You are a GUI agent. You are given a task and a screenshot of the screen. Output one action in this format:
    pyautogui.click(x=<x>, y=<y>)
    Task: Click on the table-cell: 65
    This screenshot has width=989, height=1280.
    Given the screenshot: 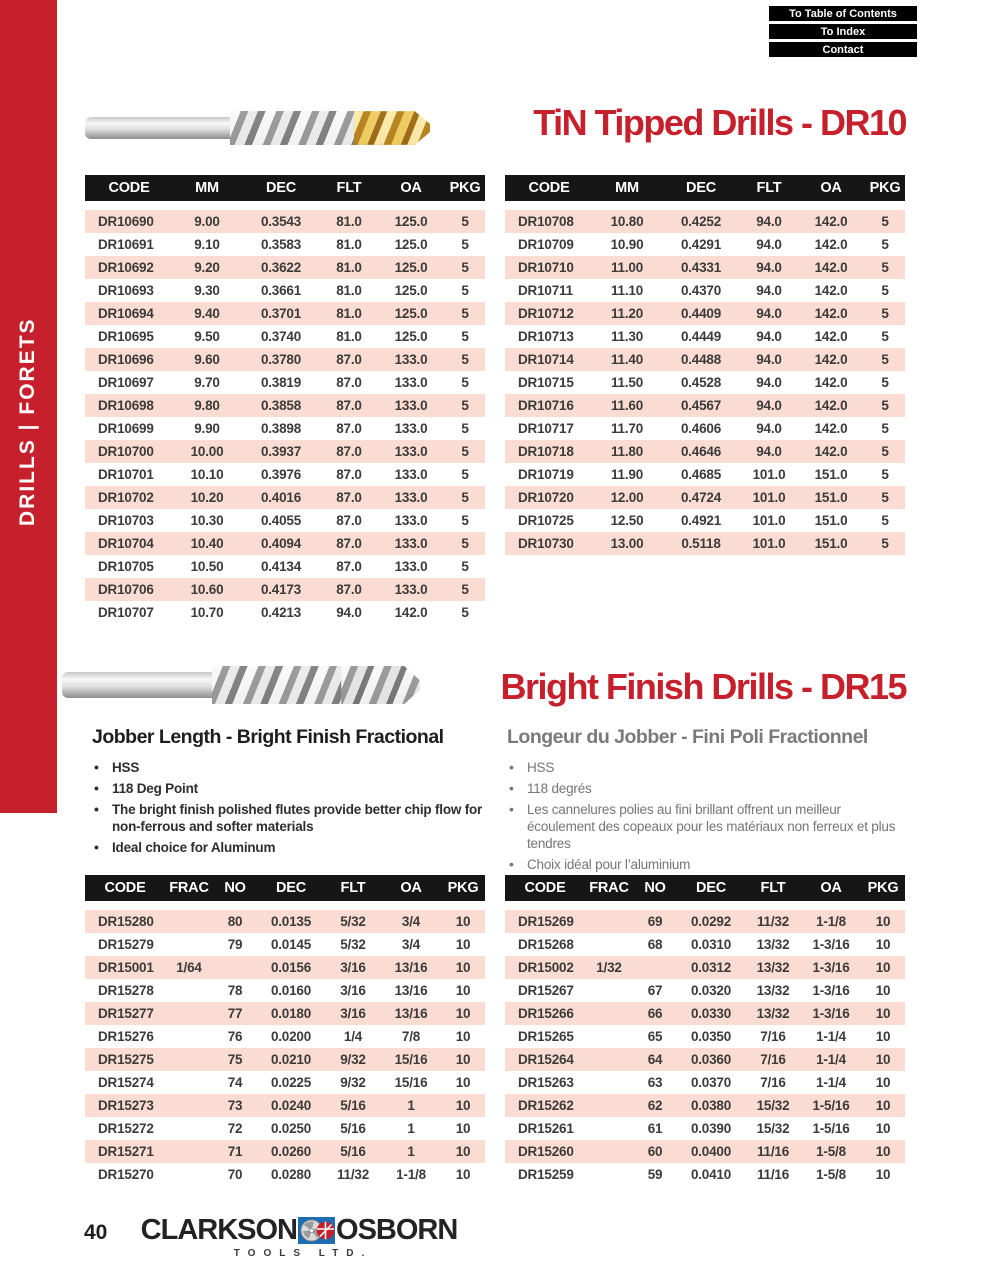 What is the action you would take?
    pyautogui.click(x=655, y=1036)
    